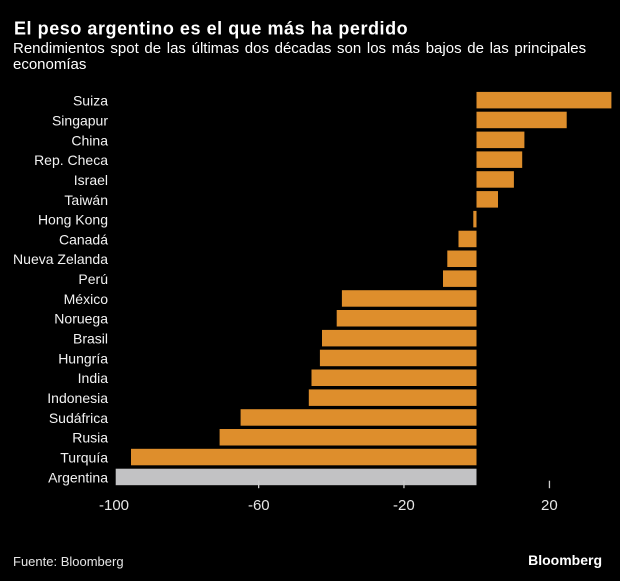 This screenshot has width=620, height=581. Describe the element at coordinates (77, 398) in the screenshot. I see `svg-text: Indonesia` at that location.